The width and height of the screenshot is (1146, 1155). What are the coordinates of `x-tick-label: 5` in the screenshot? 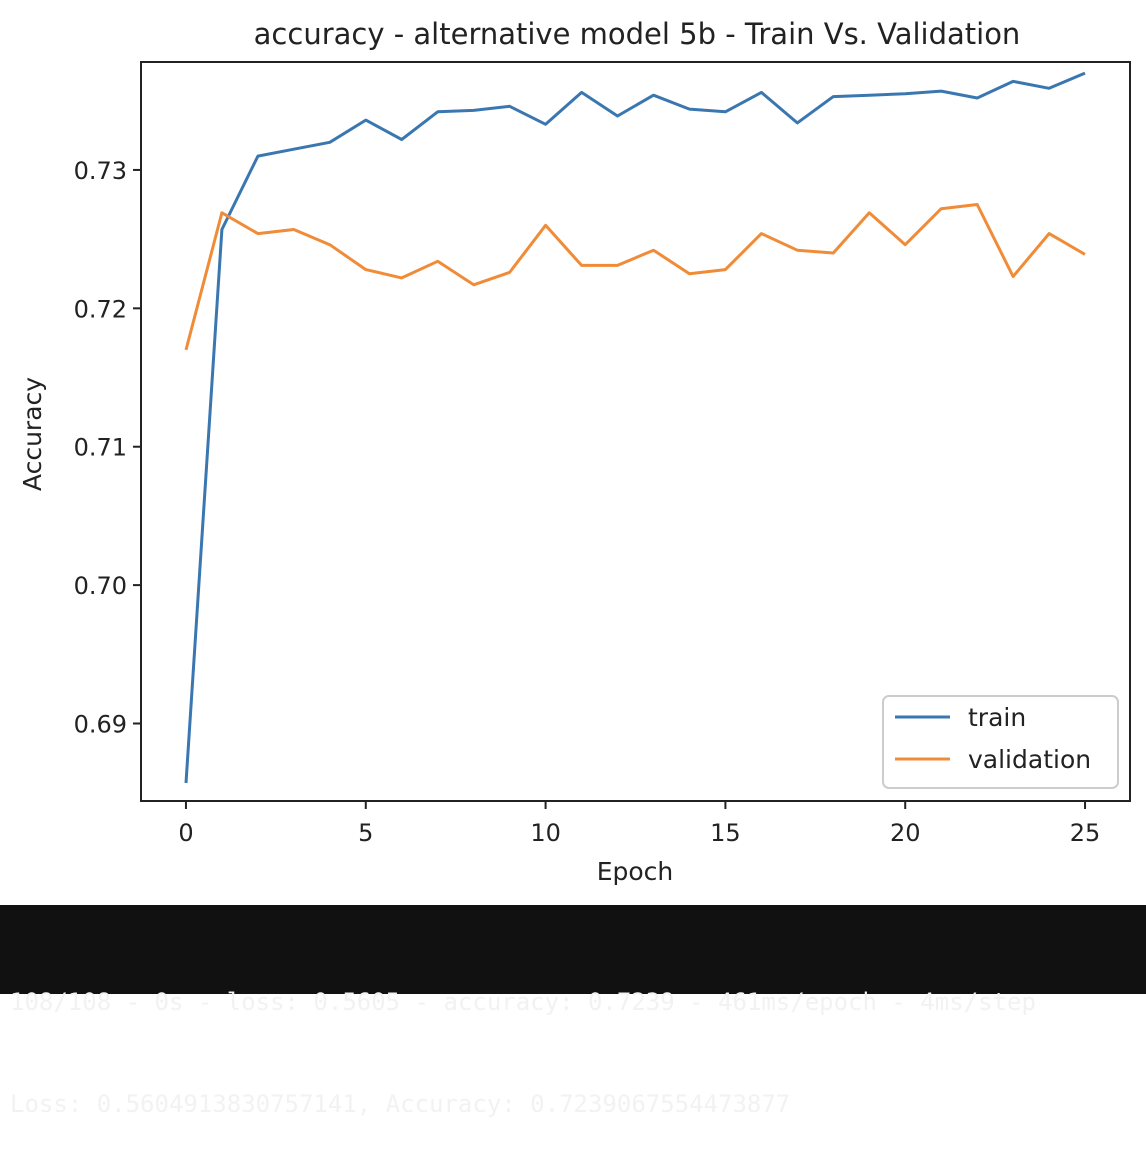 It's located at (365, 833).